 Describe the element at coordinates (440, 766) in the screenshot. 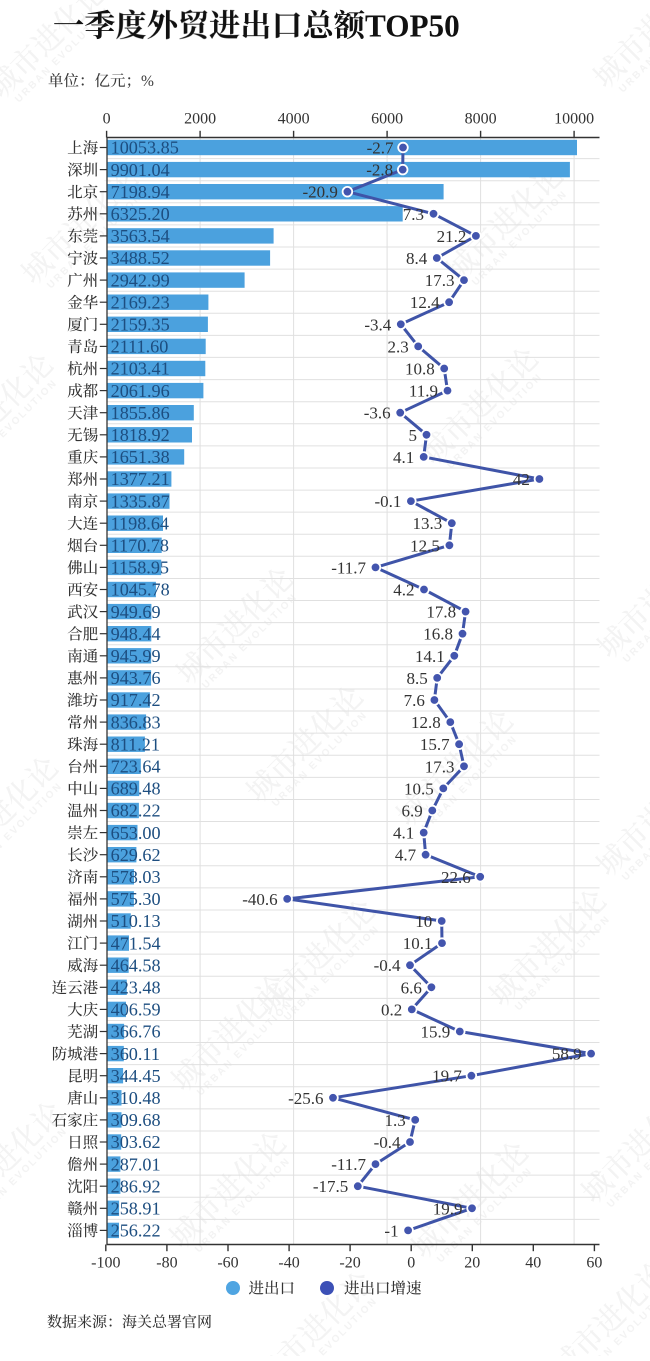

I see `svg-text: 17.3` at that location.